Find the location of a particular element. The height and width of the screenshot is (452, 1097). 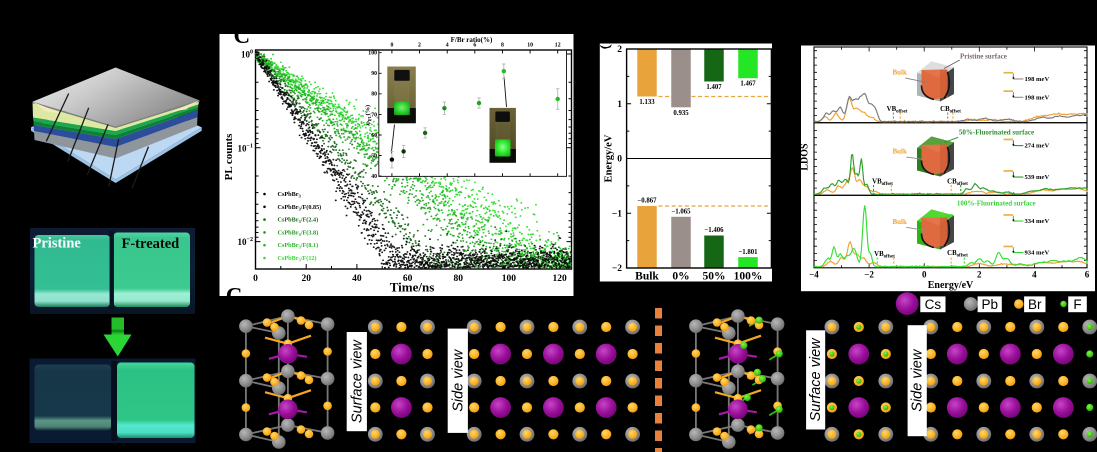

svg-text: 50% is located at coordinates (714, 277).